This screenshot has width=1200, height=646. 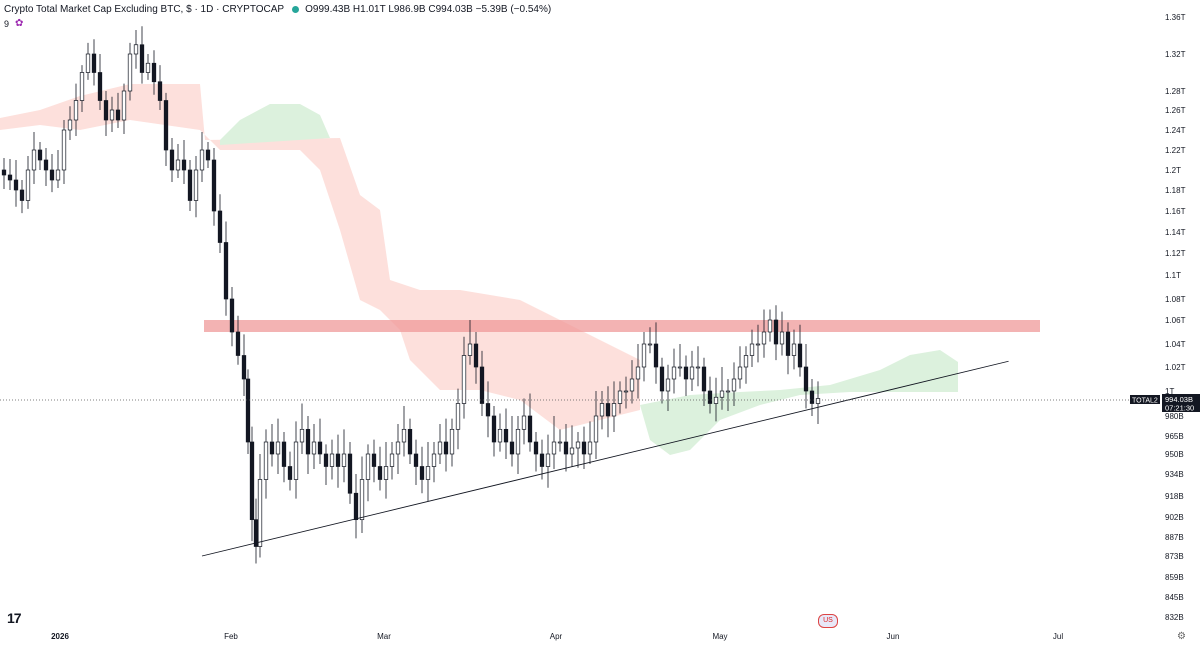 I want to click on time-axis: 2026 Feb Mar Apr May Jun Jul, so click(x=557, y=636).